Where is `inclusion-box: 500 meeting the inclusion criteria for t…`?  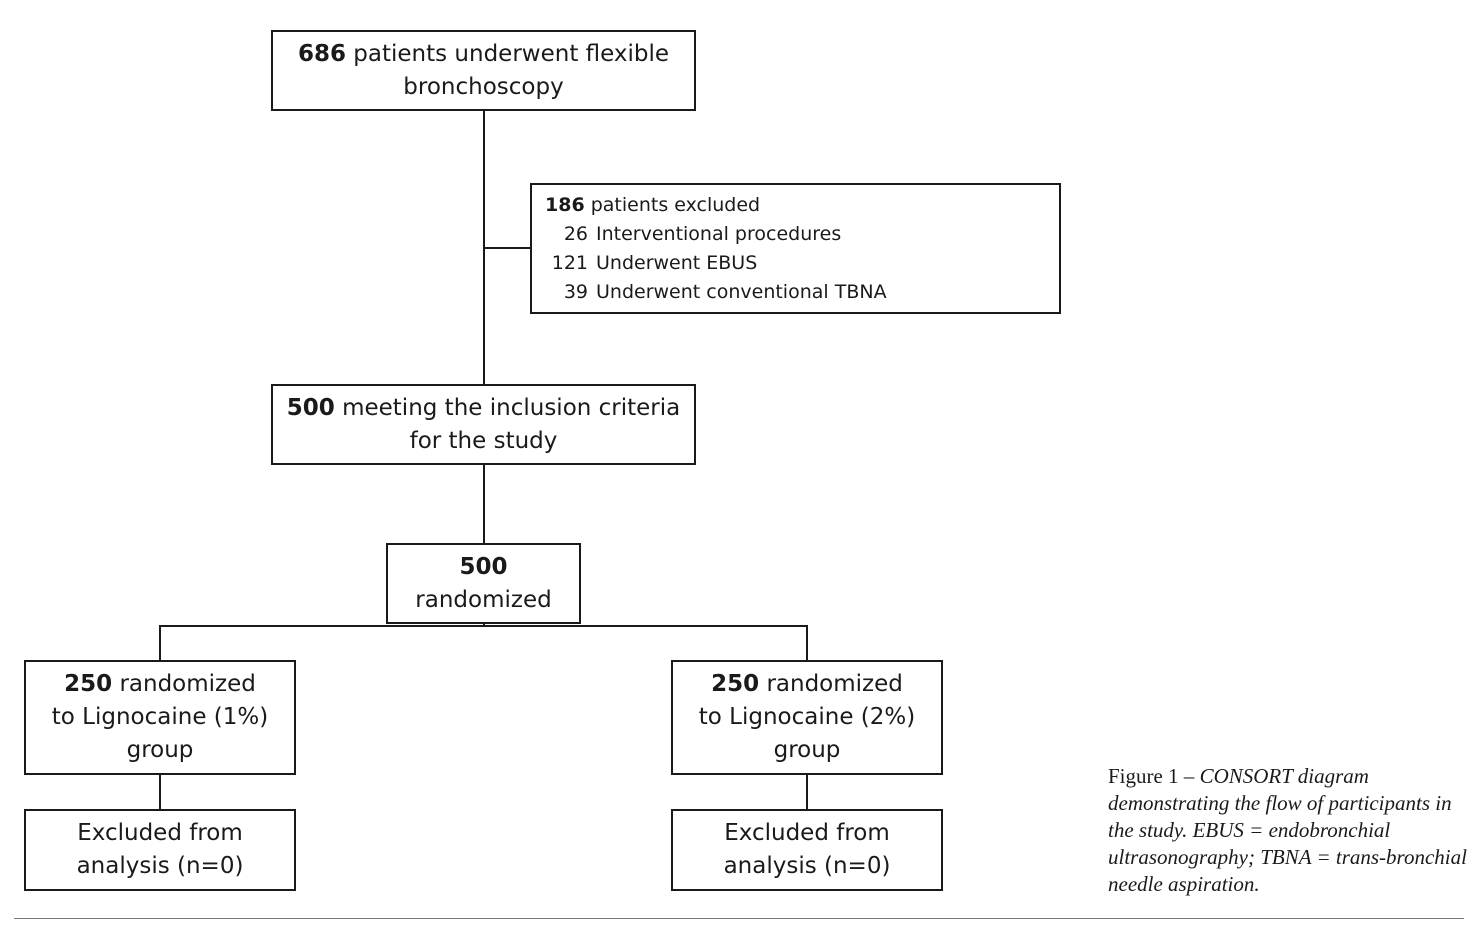 inclusion-box: 500 meeting the inclusion criteria for t… is located at coordinates (483, 424).